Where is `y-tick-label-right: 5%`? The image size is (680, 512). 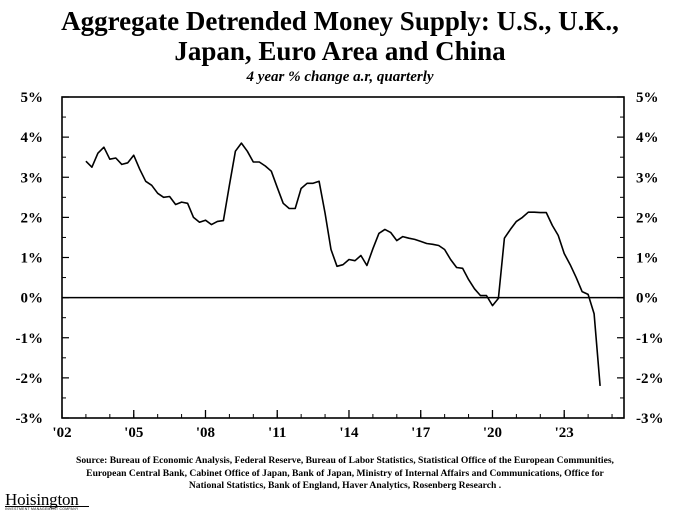
y-tick-label-right: 5% is located at coordinates (647, 98).